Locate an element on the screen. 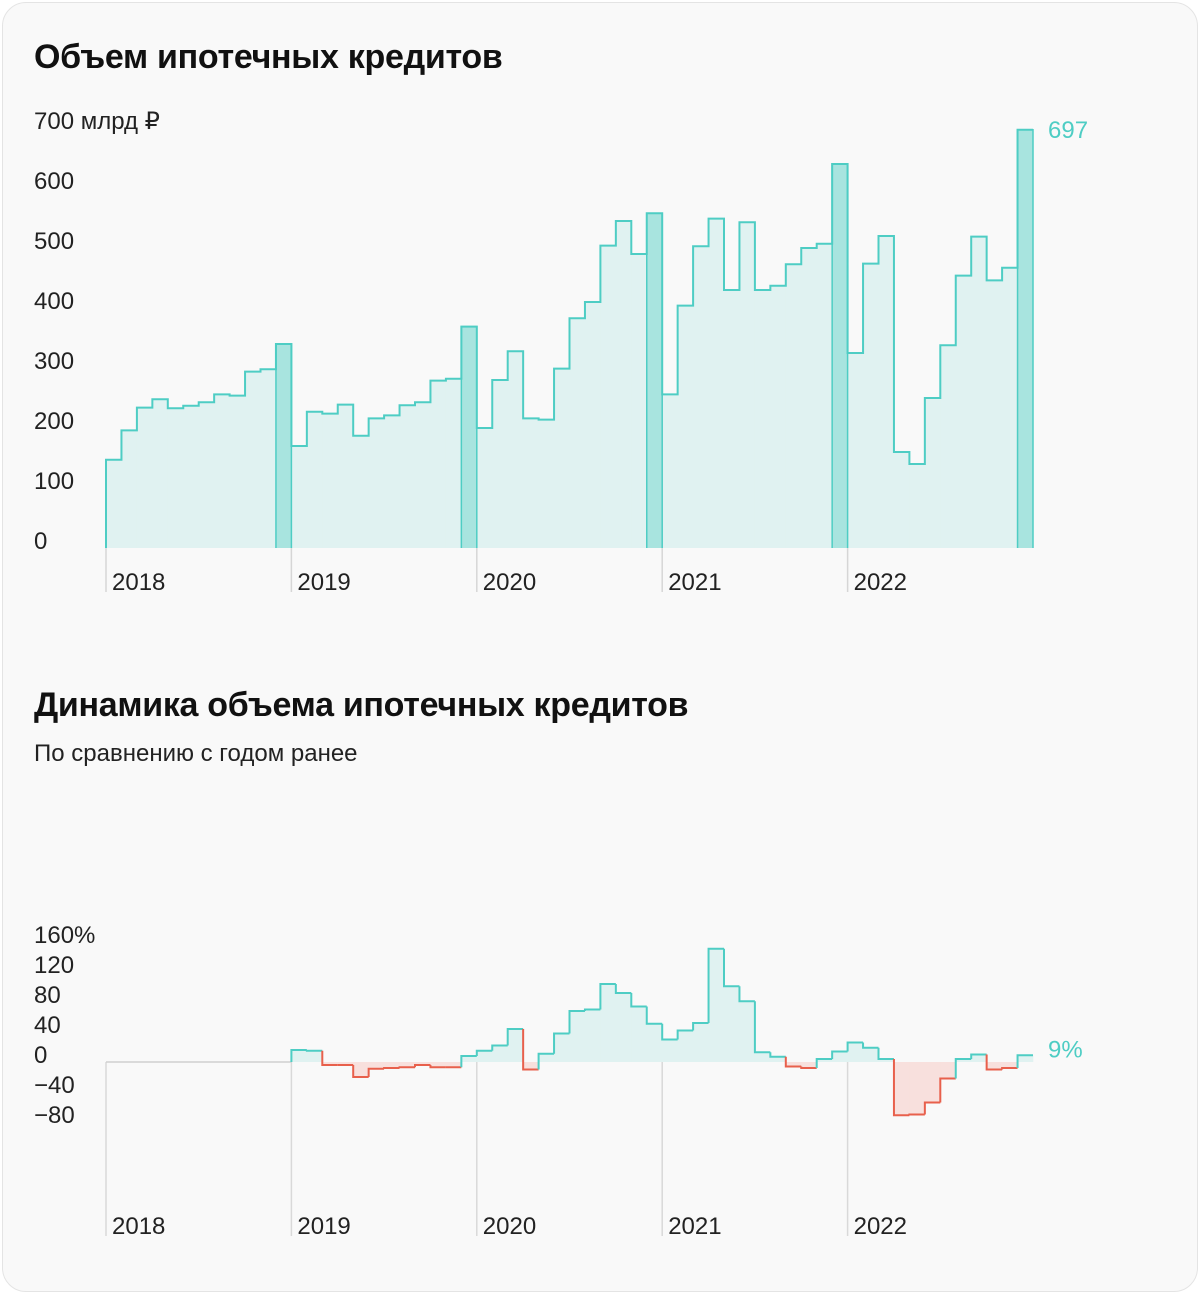 The width and height of the screenshot is (1200, 1294). x-tick-label: 2019 is located at coordinates (323, 1226).